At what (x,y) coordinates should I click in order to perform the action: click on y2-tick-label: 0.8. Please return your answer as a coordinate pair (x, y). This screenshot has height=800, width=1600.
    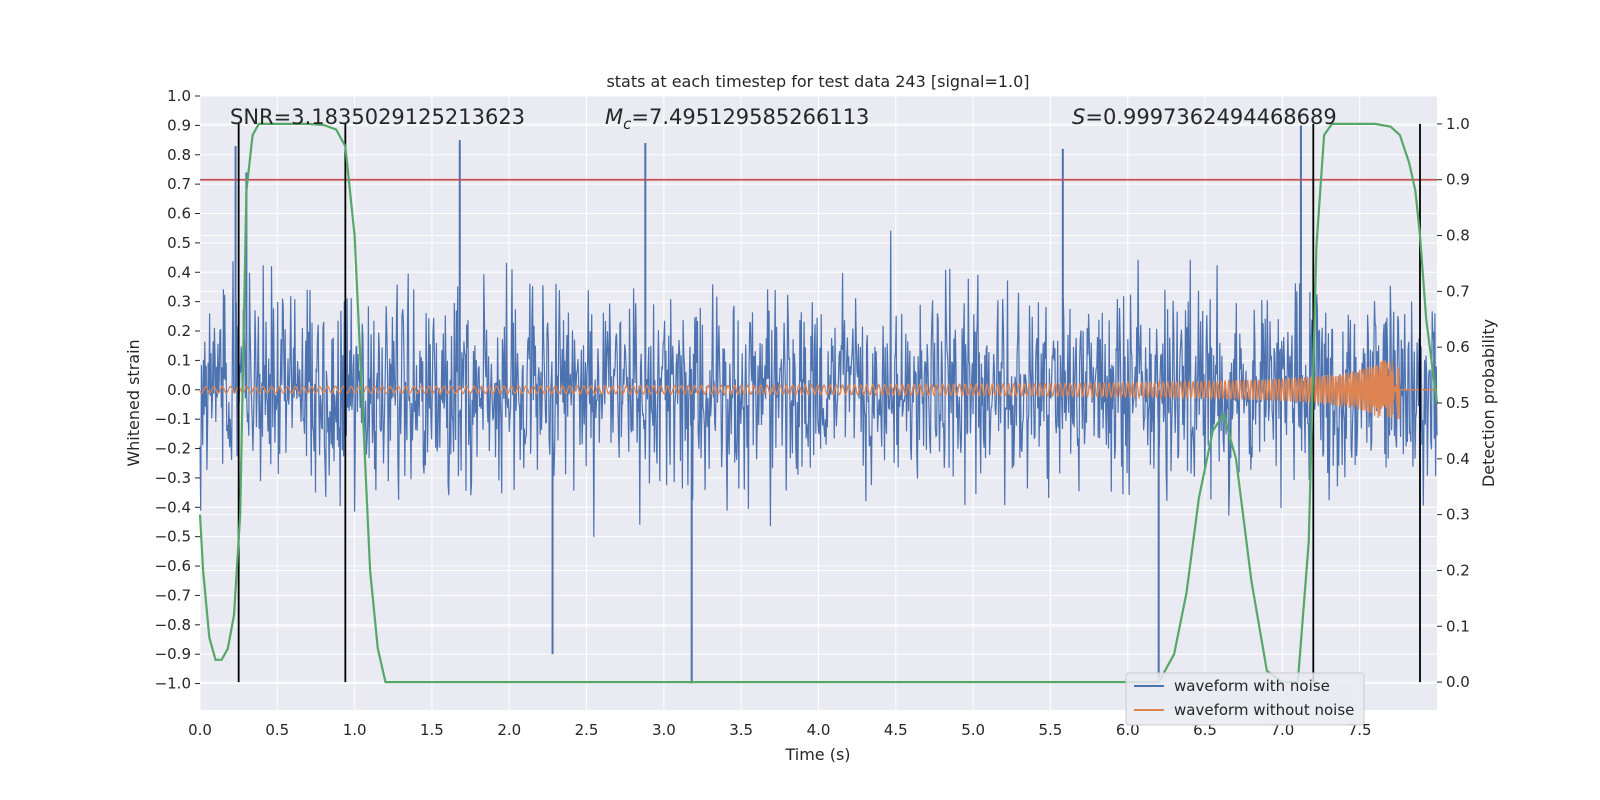
    Looking at the image, I should click on (1458, 236).